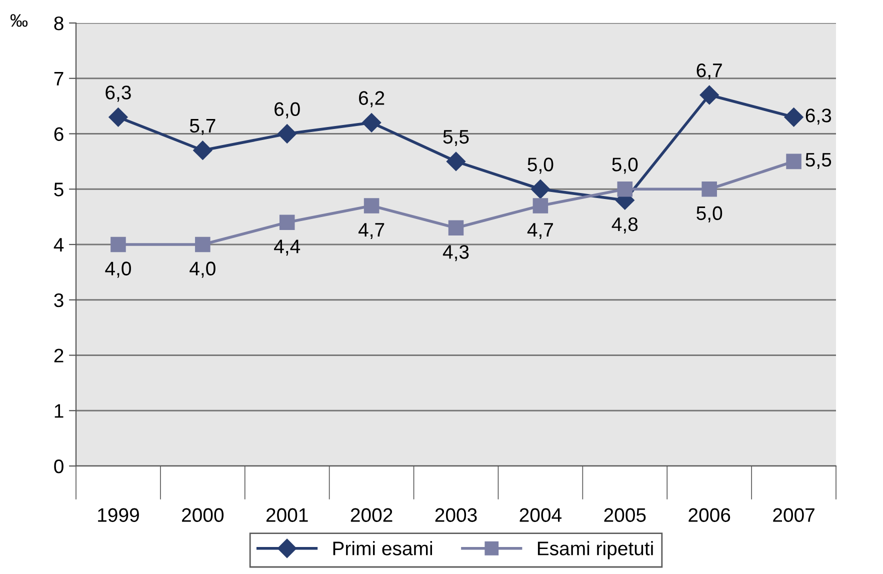 This screenshot has width=883, height=574. I want to click on data-label: 5,7, so click(203, 127).